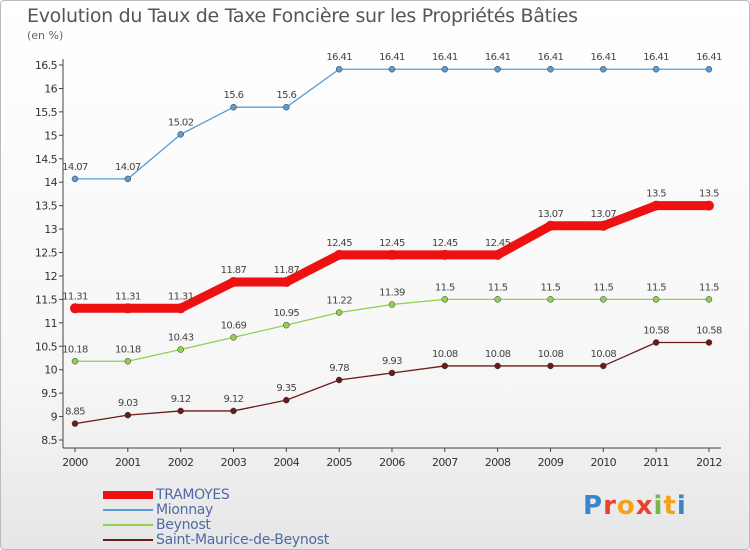 The image size is (750, 550). What do you see at coordinates (54, 417) in the screenshot?
I see `y-tick-label: 9` at bounding box center [54, 417].